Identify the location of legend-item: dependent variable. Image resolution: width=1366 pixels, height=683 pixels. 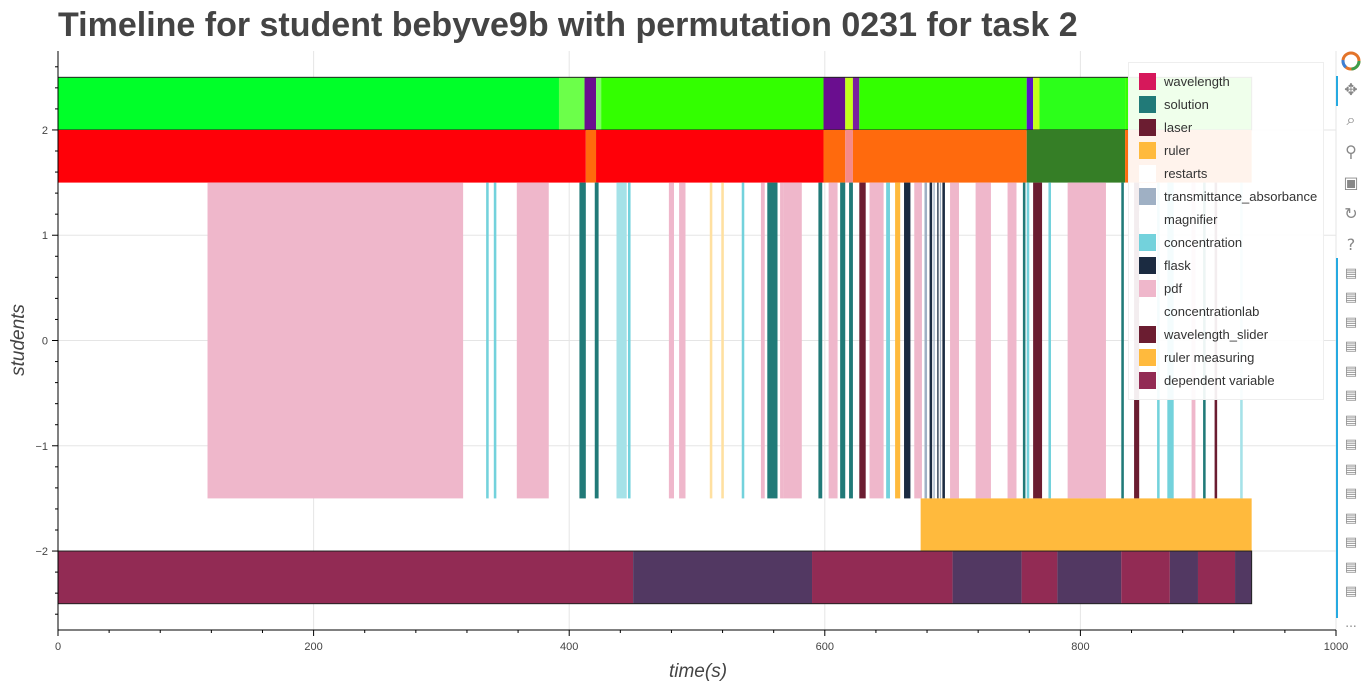
(1207, 380).